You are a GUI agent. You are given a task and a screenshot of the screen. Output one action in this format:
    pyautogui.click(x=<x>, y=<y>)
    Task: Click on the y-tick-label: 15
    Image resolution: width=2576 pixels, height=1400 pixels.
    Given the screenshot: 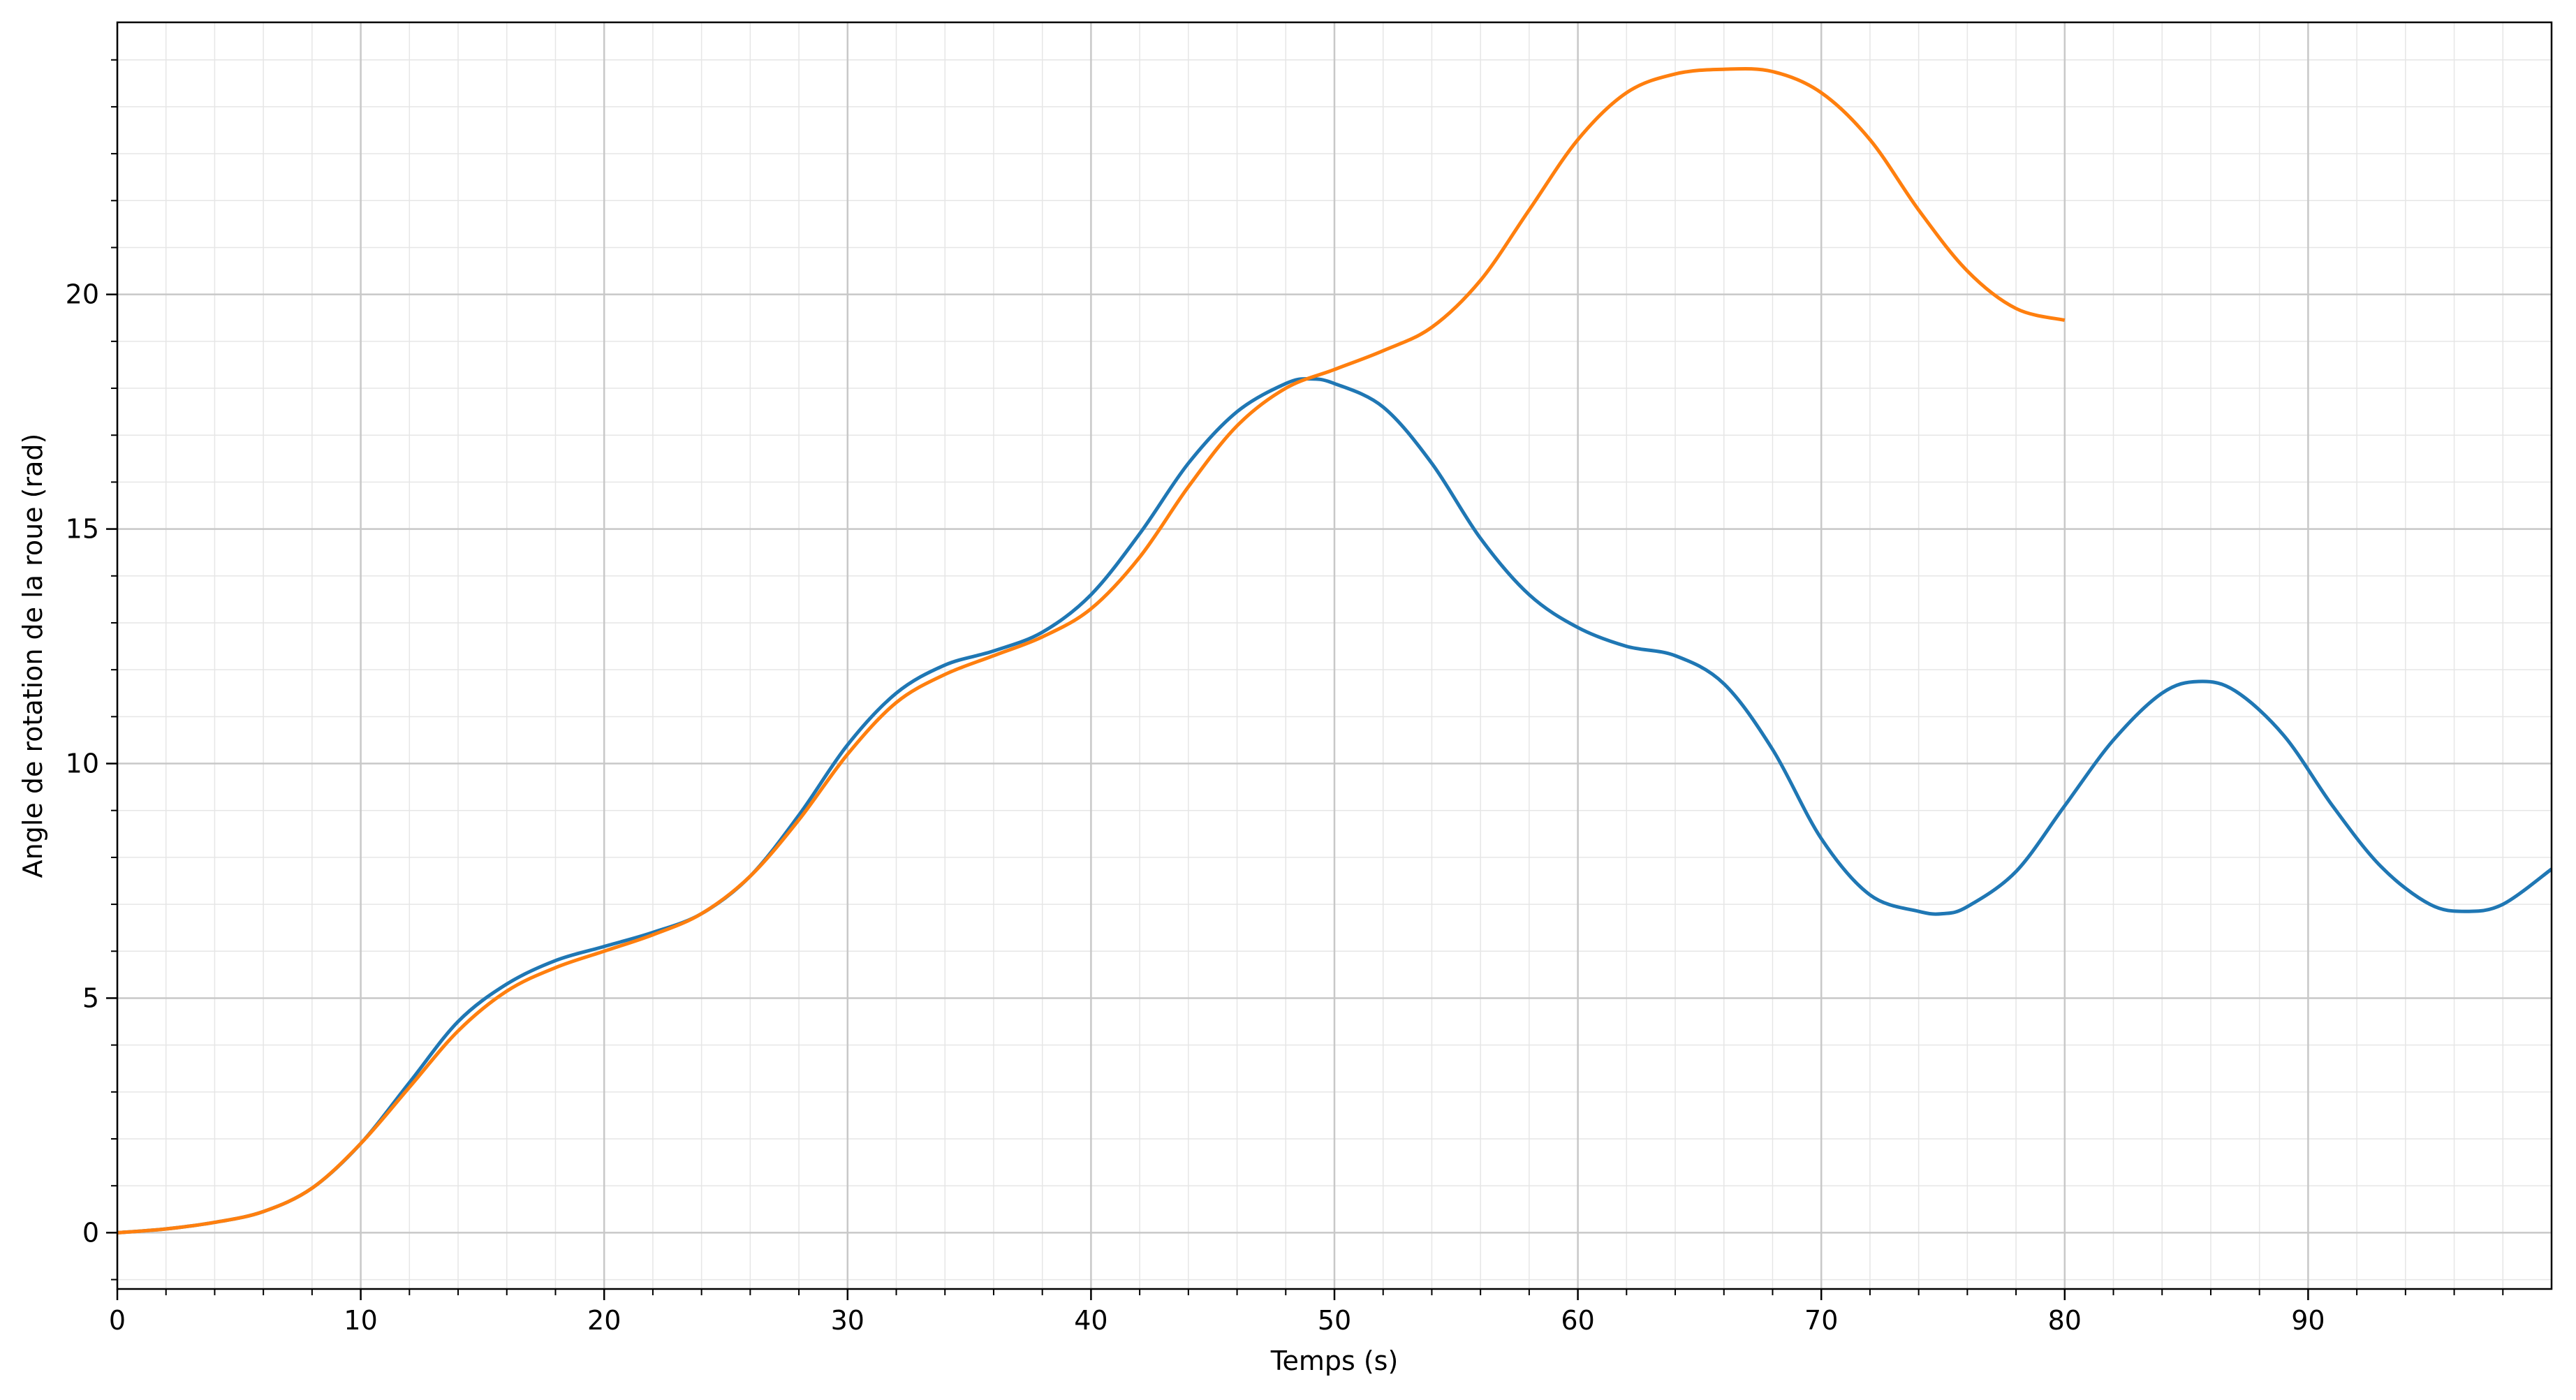 What is the action you would take?
    pyautogui.click(x=82, y=529)
    